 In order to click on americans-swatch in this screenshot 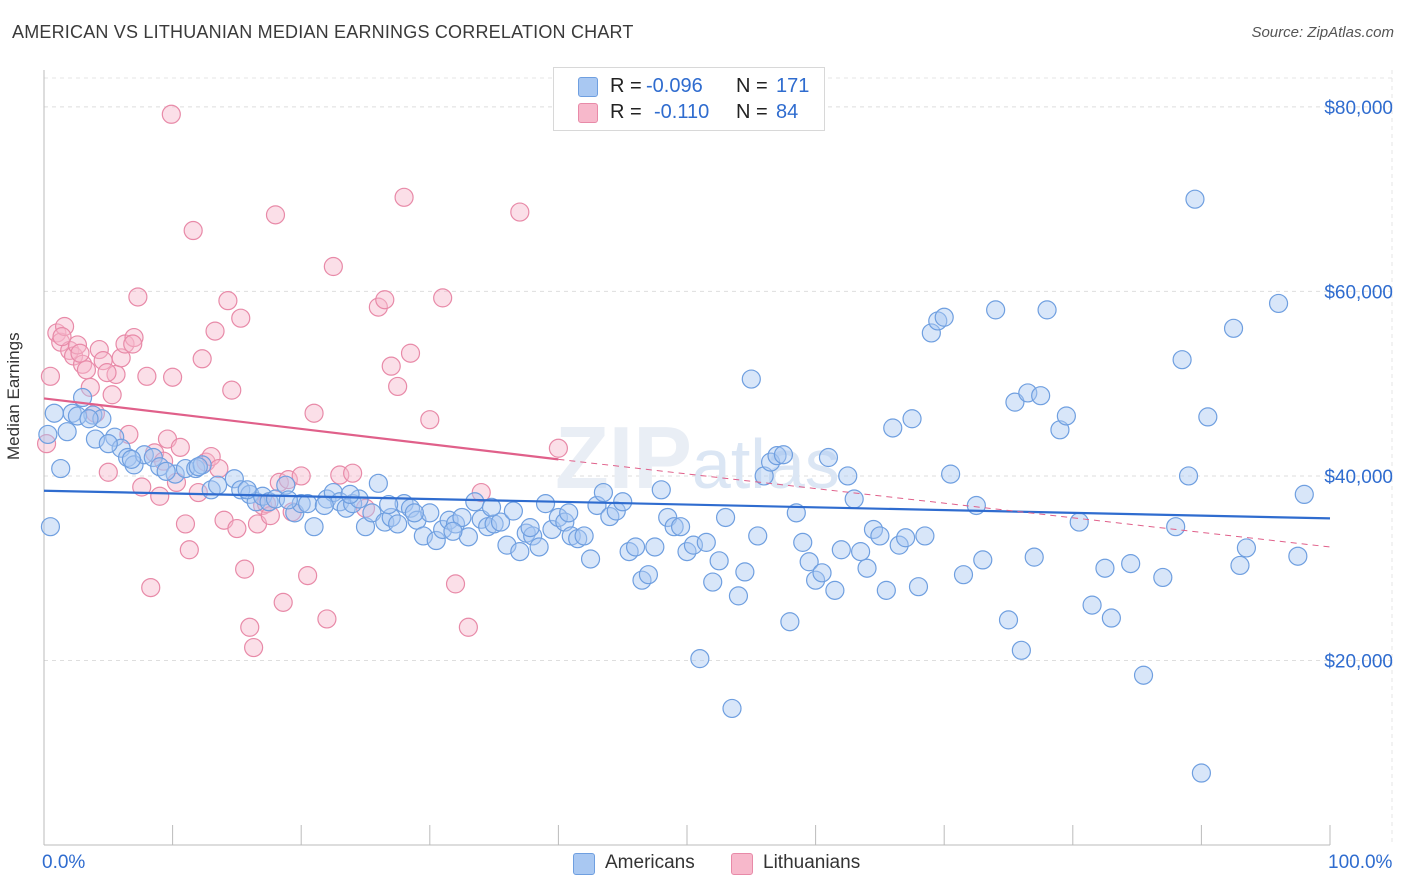, I will do `click(584, 864)`.